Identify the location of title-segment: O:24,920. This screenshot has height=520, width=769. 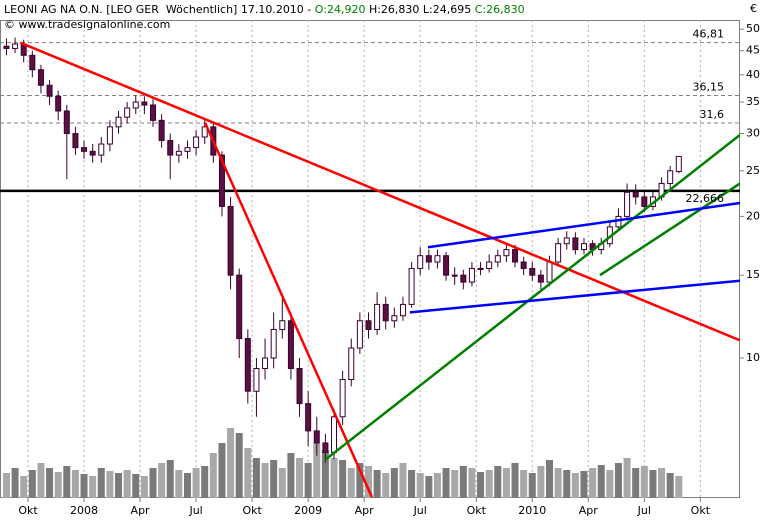
(340, 9).